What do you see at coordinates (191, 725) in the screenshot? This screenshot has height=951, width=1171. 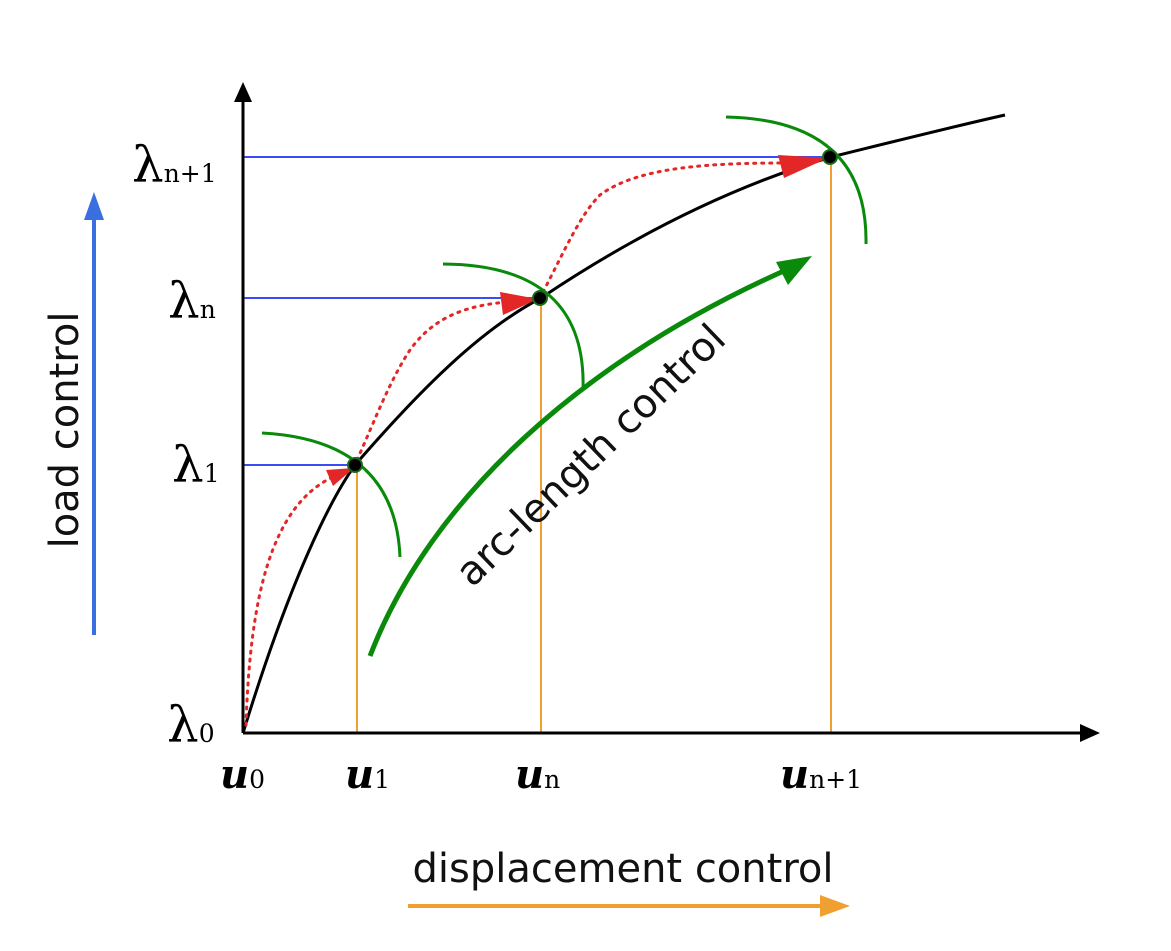 I see `lambda-0-label: λ0` at bounding box center [191, 725].